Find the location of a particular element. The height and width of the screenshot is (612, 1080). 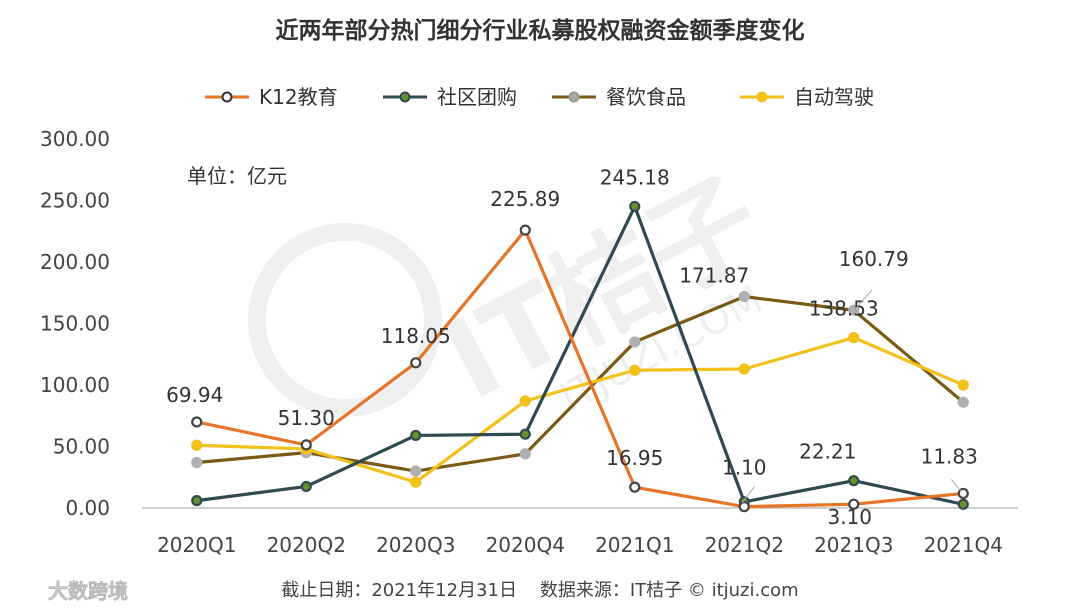

data-label: 11.83 is located at coordinates (949, 456).